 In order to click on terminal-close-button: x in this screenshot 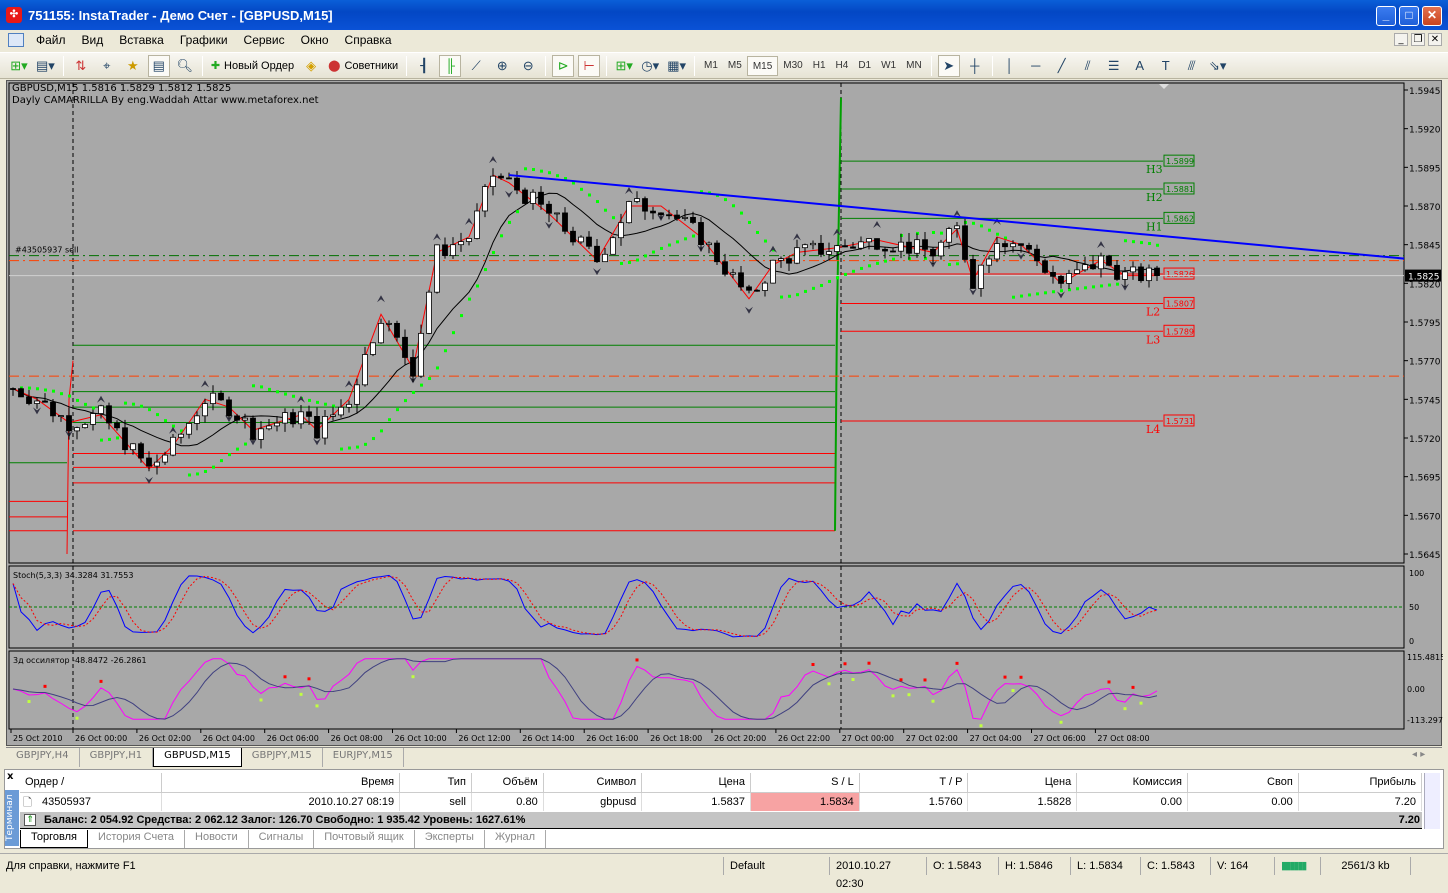, I will do `click(10, 776)`.